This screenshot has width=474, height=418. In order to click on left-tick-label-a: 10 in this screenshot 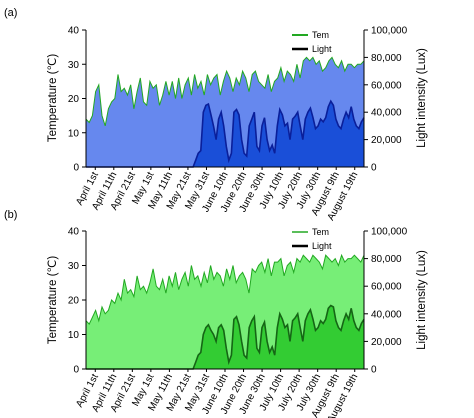, I will do `click(74, 133)`.